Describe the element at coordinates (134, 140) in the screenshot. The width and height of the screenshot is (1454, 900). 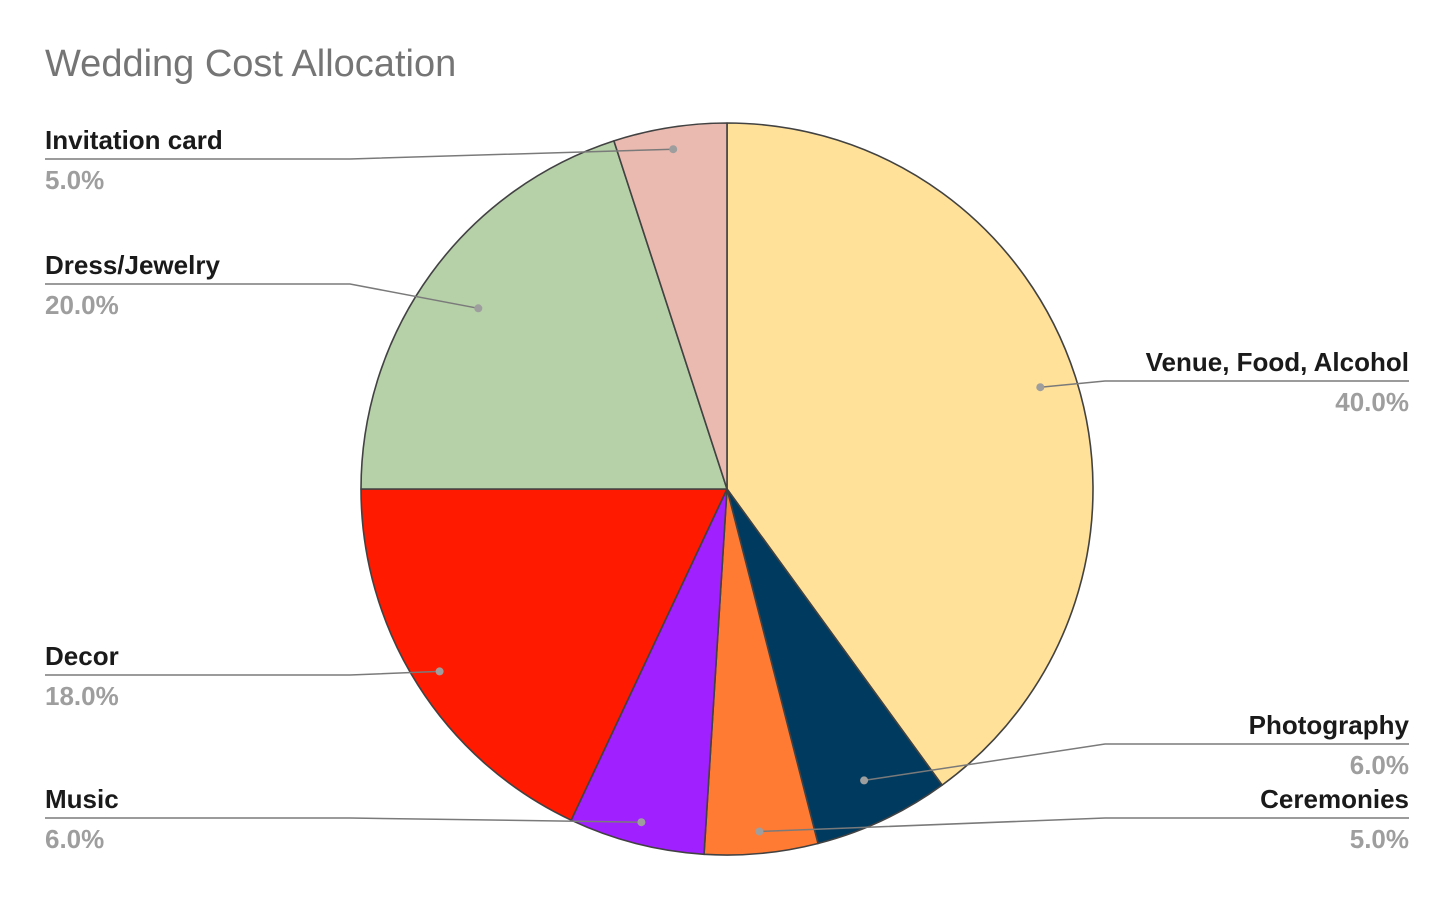
I see `slice-label-invitation-card: Invitation card` at that location.